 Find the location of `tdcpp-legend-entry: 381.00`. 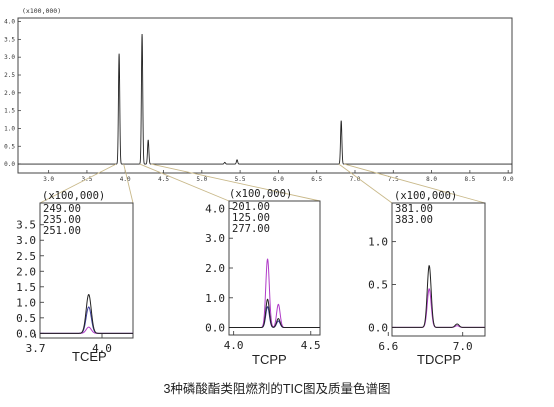

tdcpp-legend-entry: 381.00 is located at coordinates (414, 209).